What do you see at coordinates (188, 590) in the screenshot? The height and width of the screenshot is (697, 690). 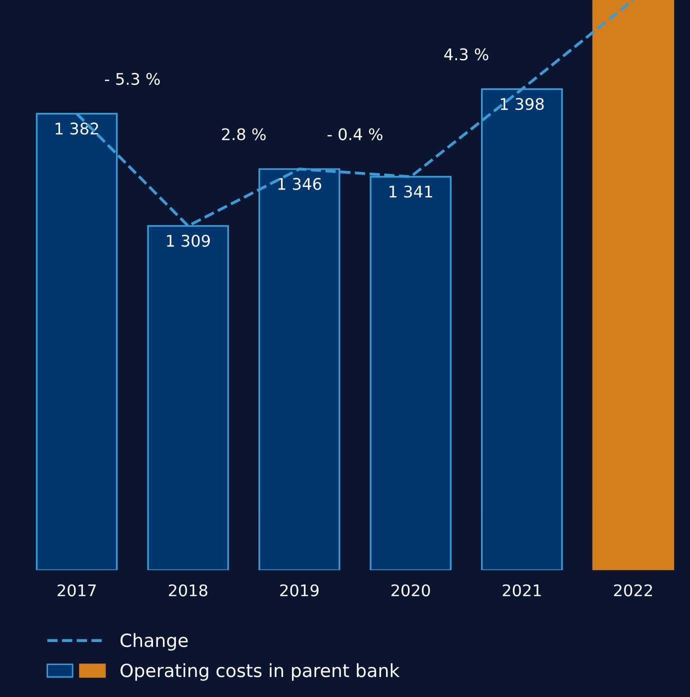 I see `x-tick-label: 2018` at bounding box center [188, 590].